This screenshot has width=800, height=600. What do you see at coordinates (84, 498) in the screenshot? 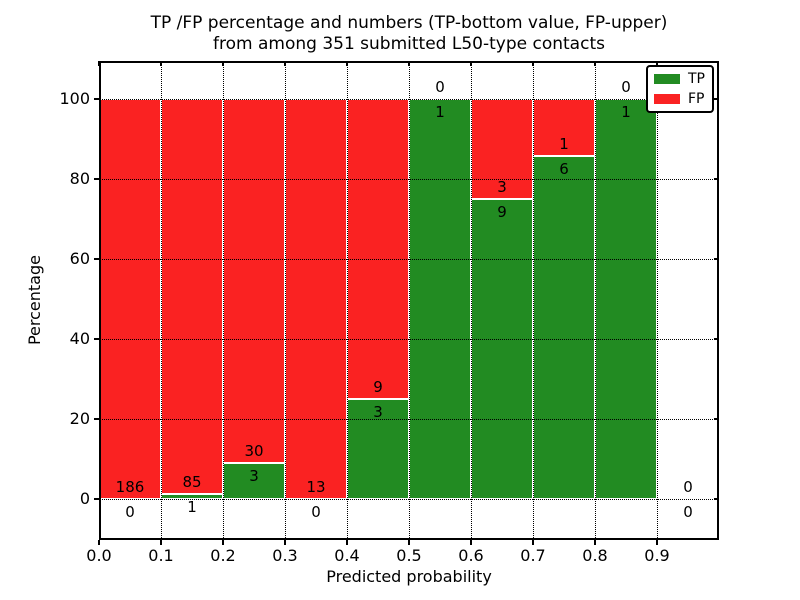
I see `y-tick-label: 0` at bounding box center [84, 498].